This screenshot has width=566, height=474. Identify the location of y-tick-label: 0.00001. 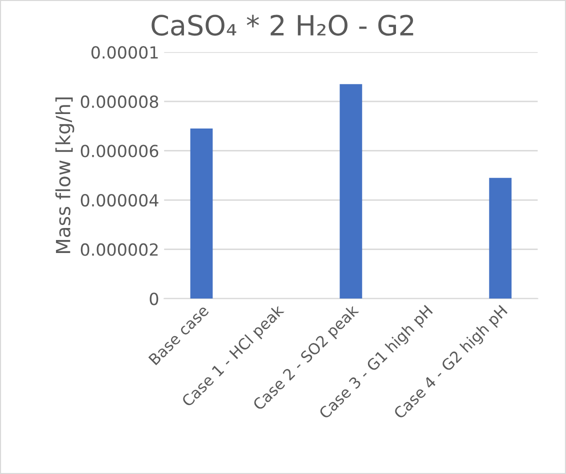
(124, 52).